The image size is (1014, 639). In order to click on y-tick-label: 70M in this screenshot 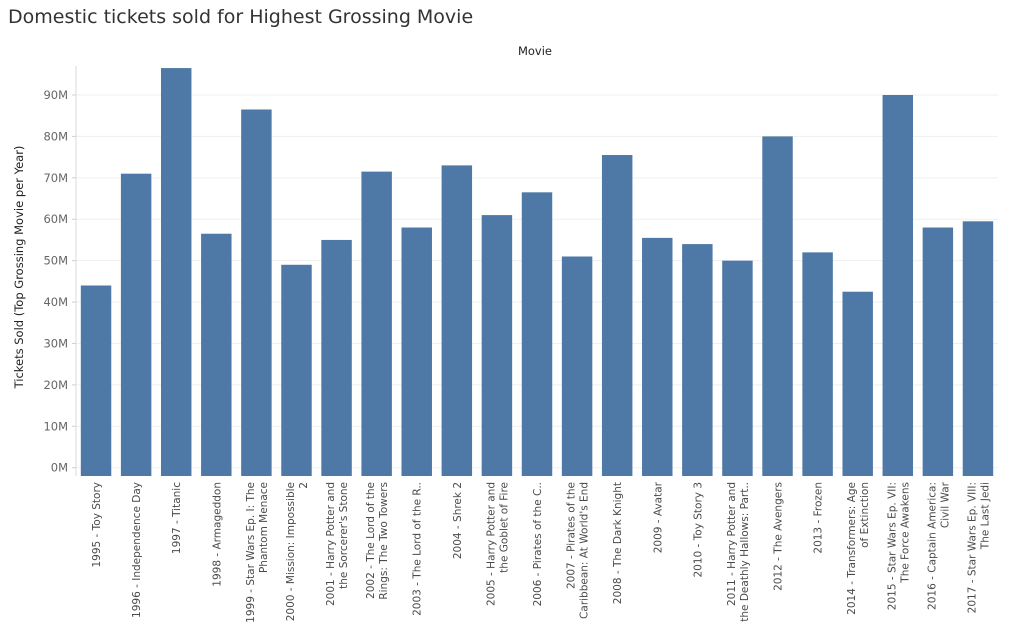, I will do `click(55, 178)`.